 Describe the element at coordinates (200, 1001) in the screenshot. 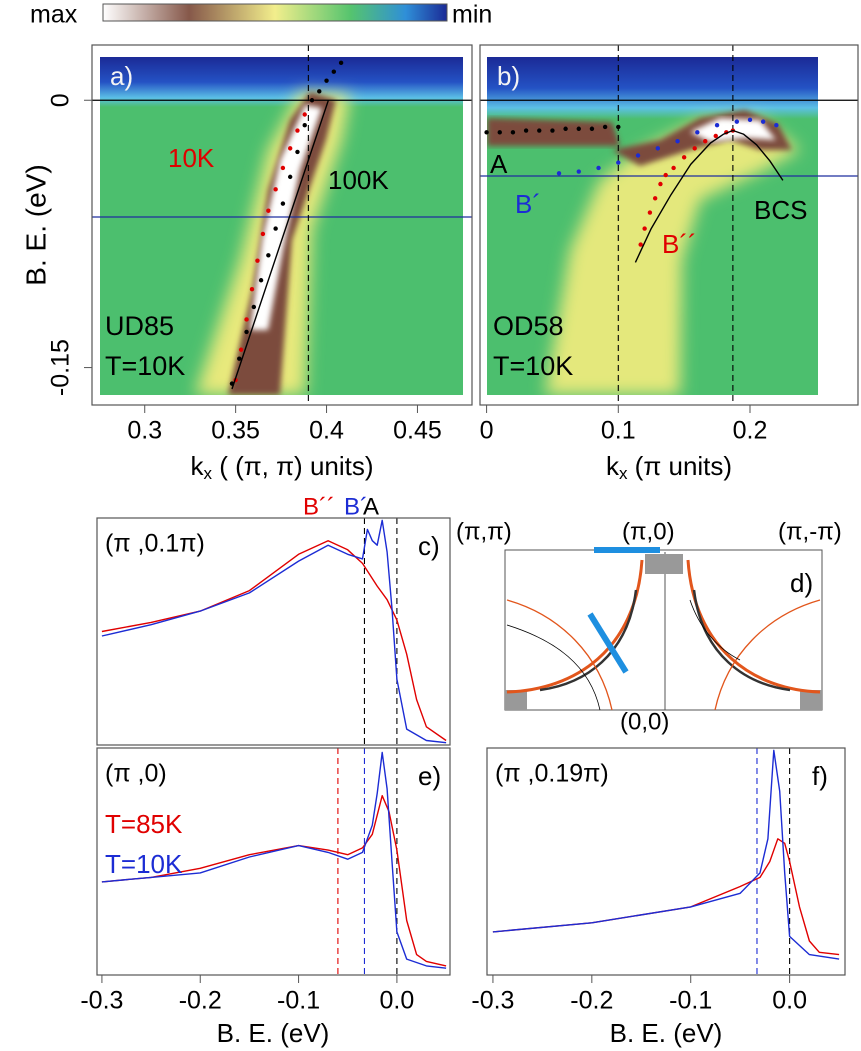

I see `x-tick-label: -0.2` at that location.